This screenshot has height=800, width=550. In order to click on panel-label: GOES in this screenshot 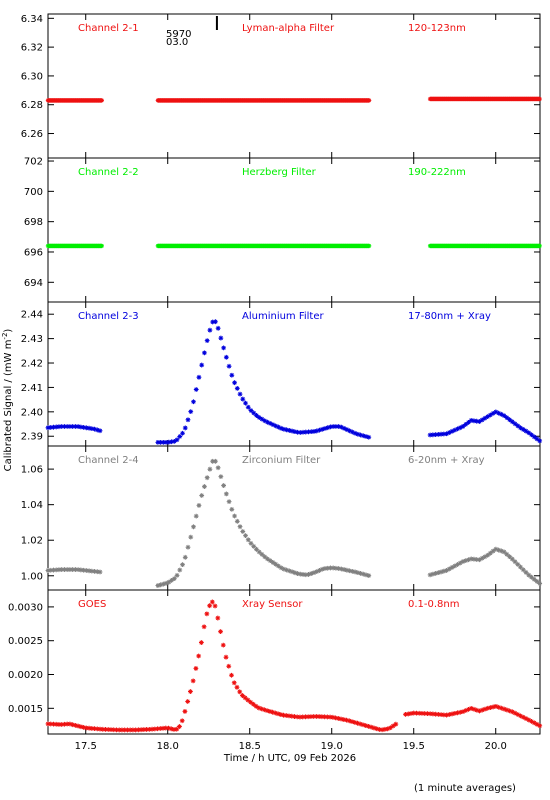, I will do `click(92, 604)`.